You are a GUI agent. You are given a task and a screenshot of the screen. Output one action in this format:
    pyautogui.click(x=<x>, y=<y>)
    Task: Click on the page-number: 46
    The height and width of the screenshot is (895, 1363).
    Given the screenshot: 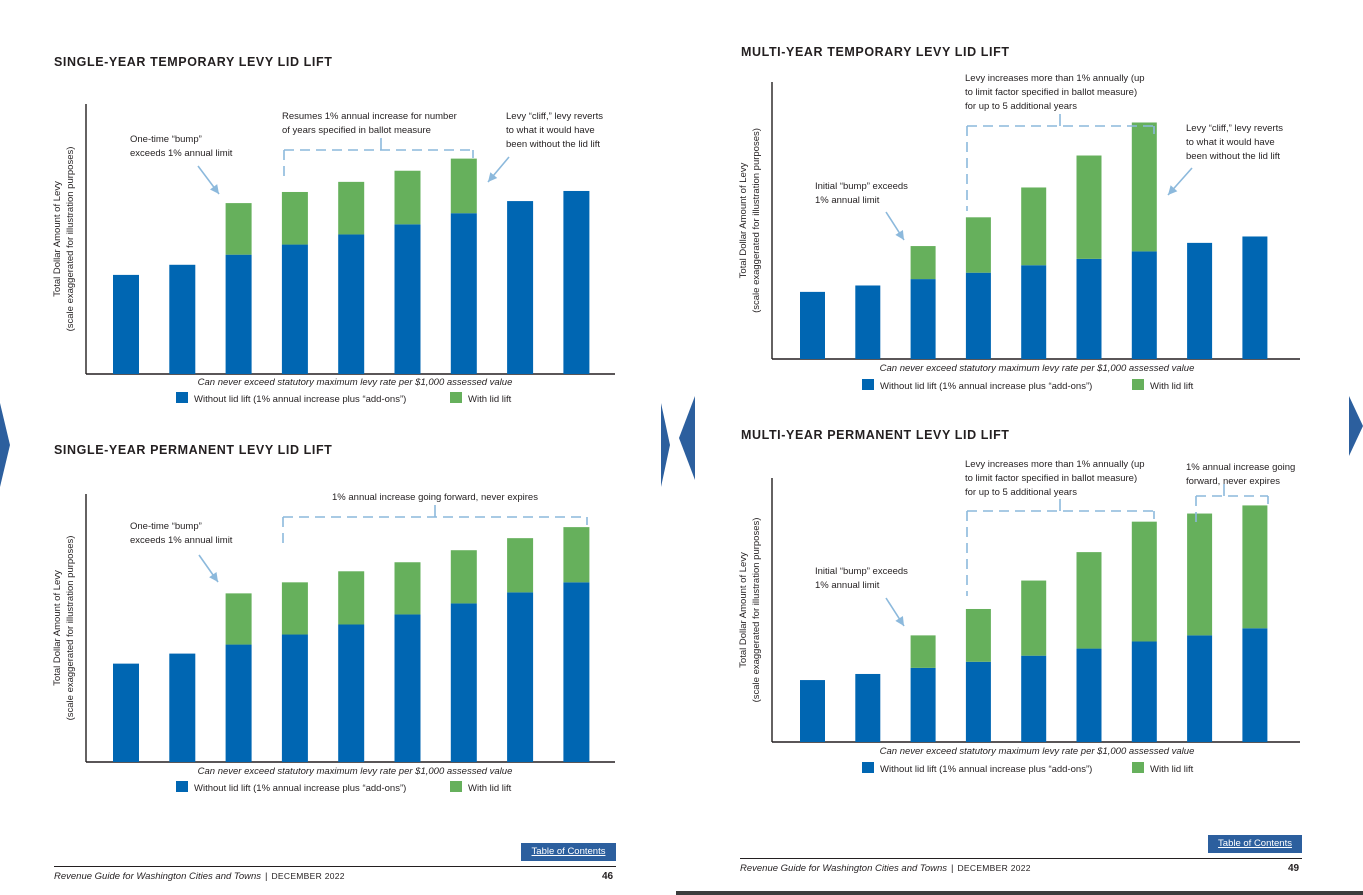 What is the action you would take?
    pyautogui.click(x=608, y=876)
    